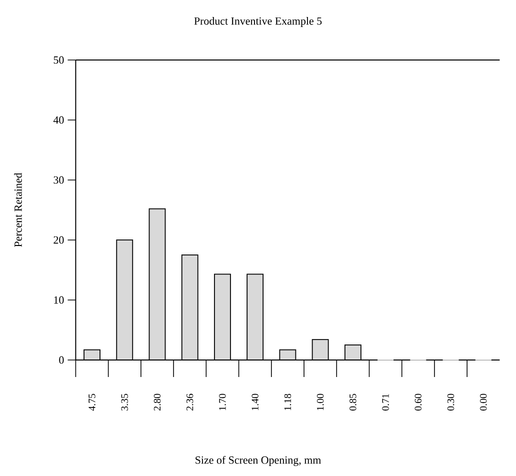  I want to click on y-tick-label: 20, so click(59, 240).